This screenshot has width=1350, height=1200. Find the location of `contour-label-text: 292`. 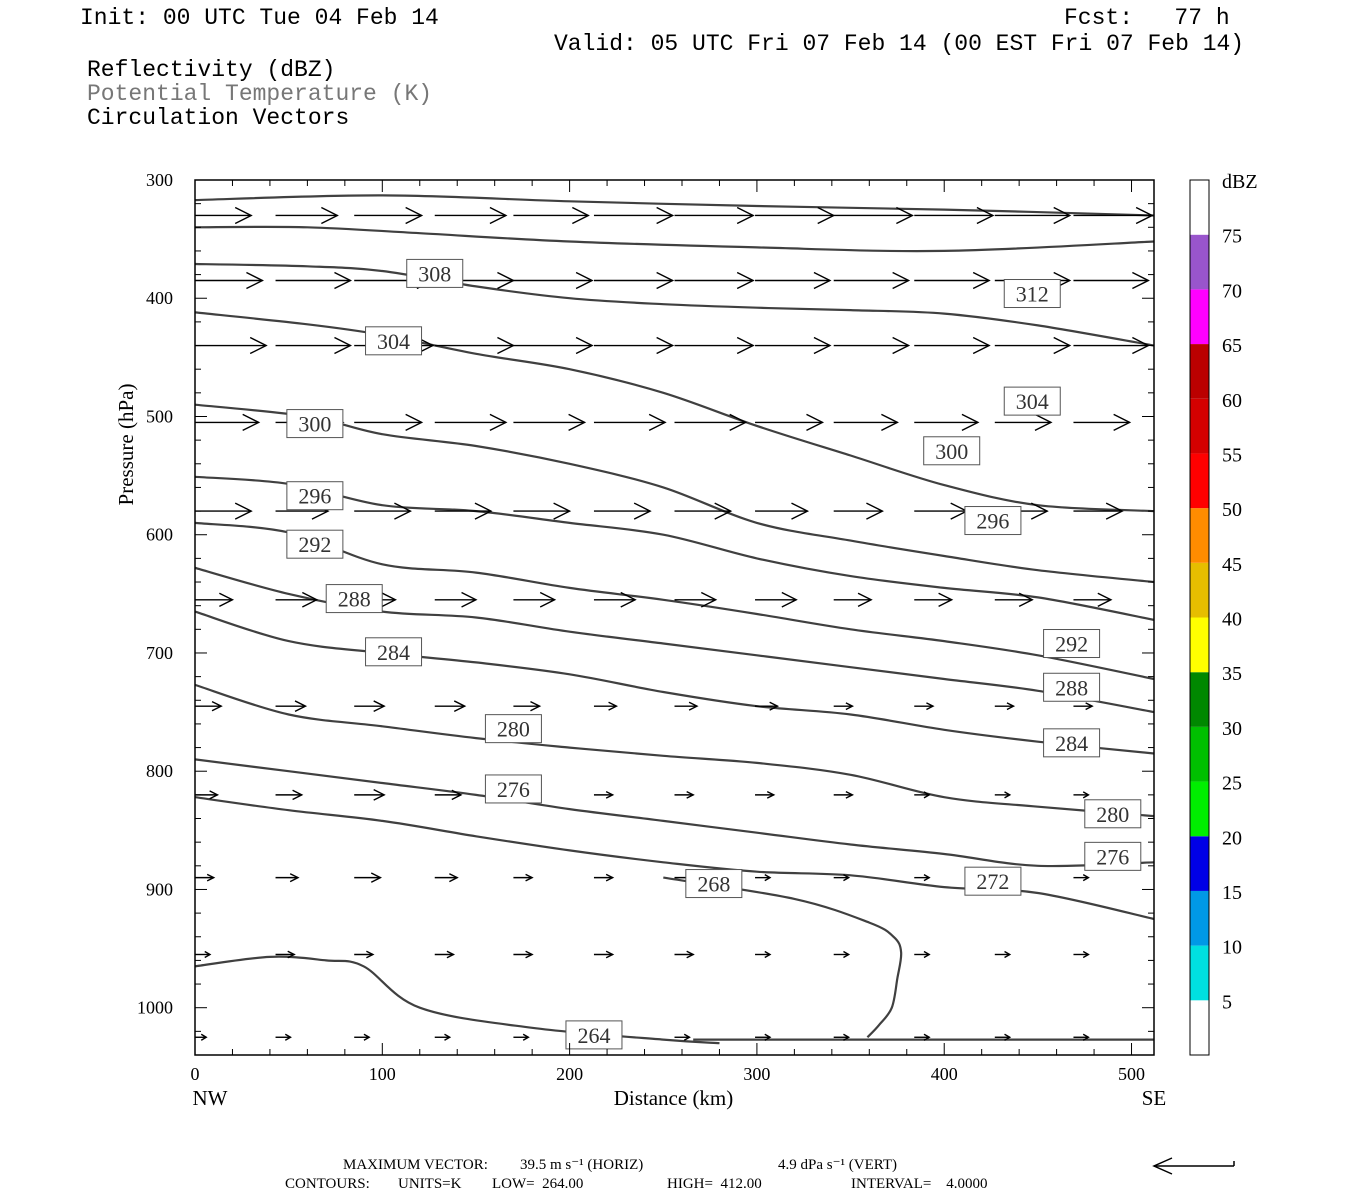

contour-label-text: 292 is located at coordinates (1071, 644).